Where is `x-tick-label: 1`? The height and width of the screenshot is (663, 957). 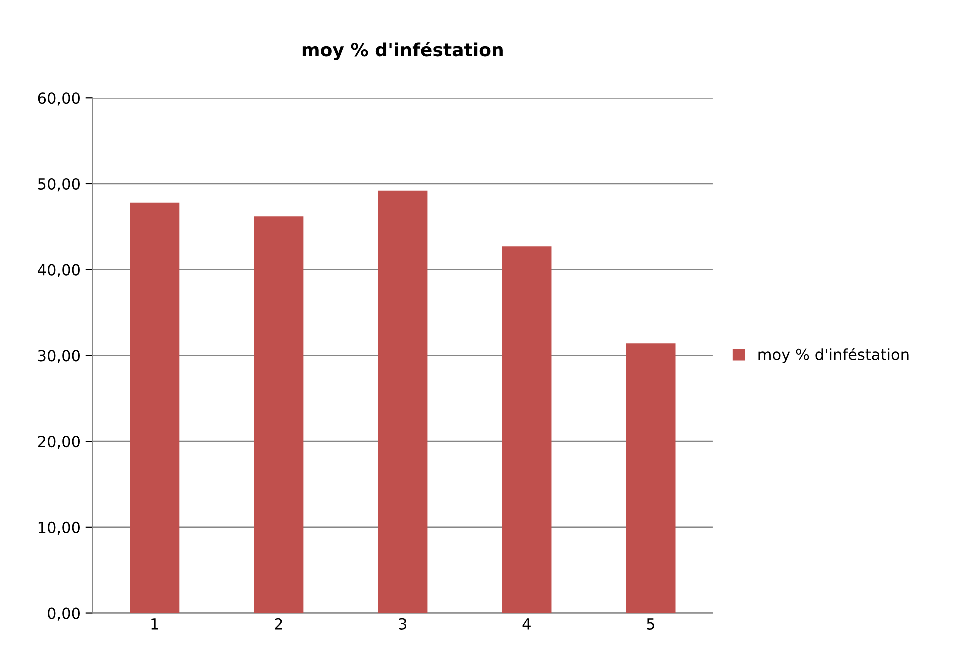 x-tick-label: 1 is located at coordinates (155, 624).